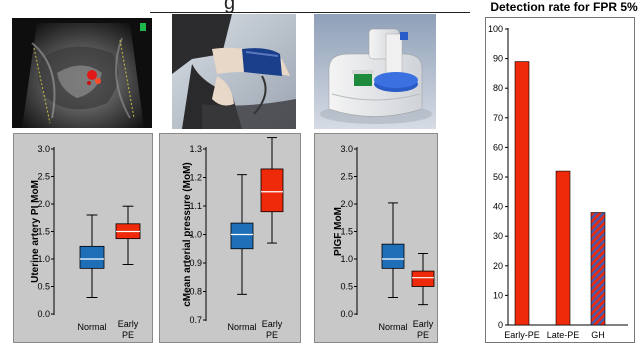 The width and height of the screenshot is (644, 347). What do you see at coordinates (563, 248) in the screenshot?
I see `bar-late-pe` at bounding box center [563, 248].